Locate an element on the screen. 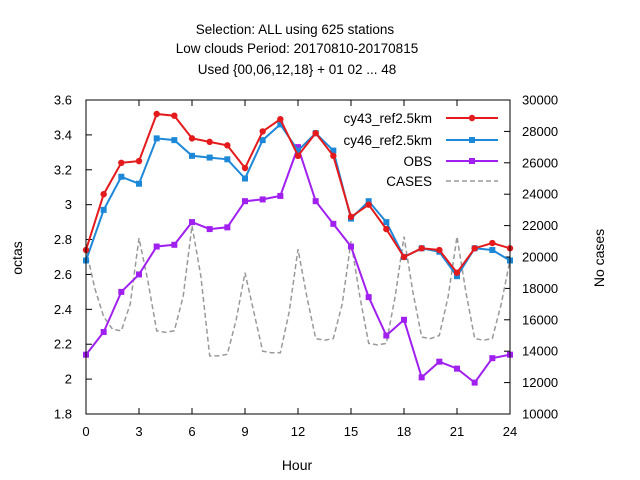 This screenshot has width=640, height=480. y-tick-label: 1.8 is located at coordinates (63, 414).